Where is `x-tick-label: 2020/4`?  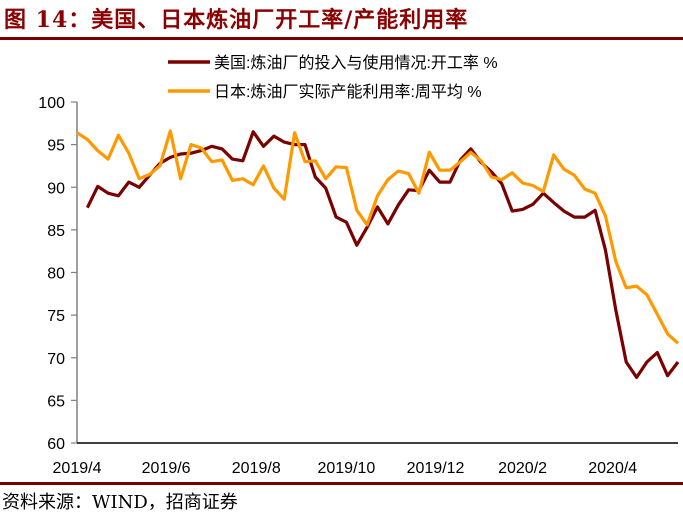 x-tick-label: 2020/4 is located at coordinates (612, 468).